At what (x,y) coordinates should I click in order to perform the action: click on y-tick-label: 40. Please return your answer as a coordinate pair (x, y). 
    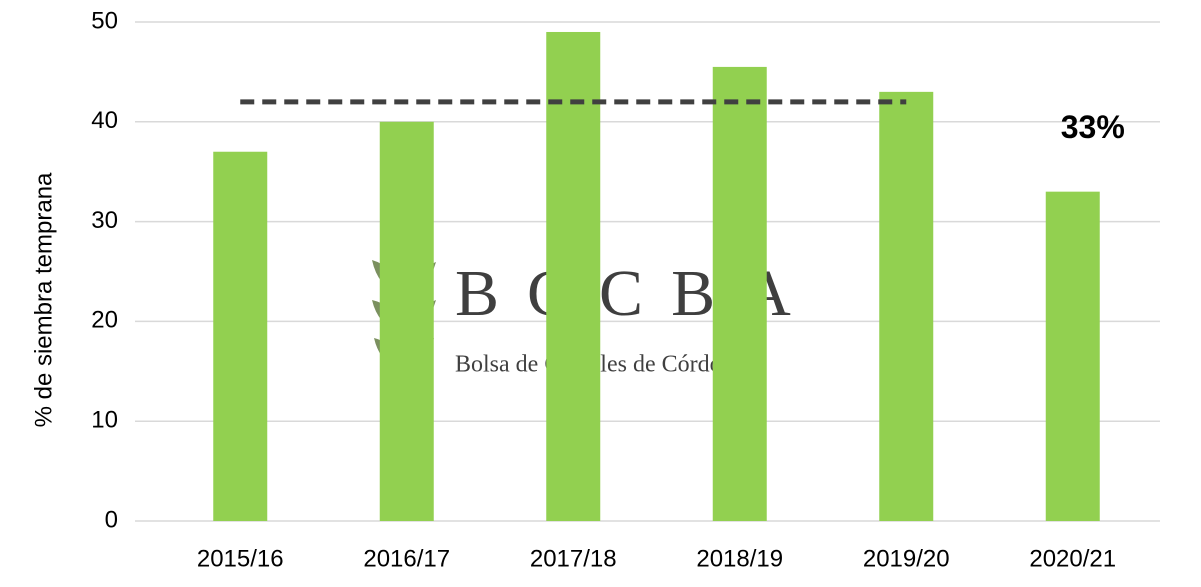
    Looking at the image, I should click on (104, 120).